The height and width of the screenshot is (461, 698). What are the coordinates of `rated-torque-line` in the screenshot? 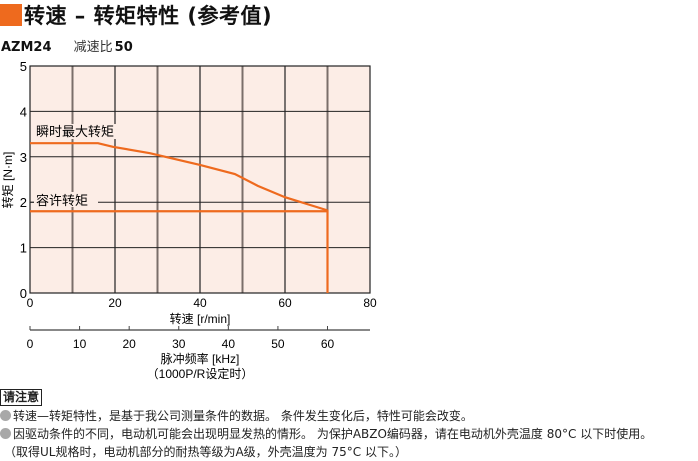 It's located at (179, 251).